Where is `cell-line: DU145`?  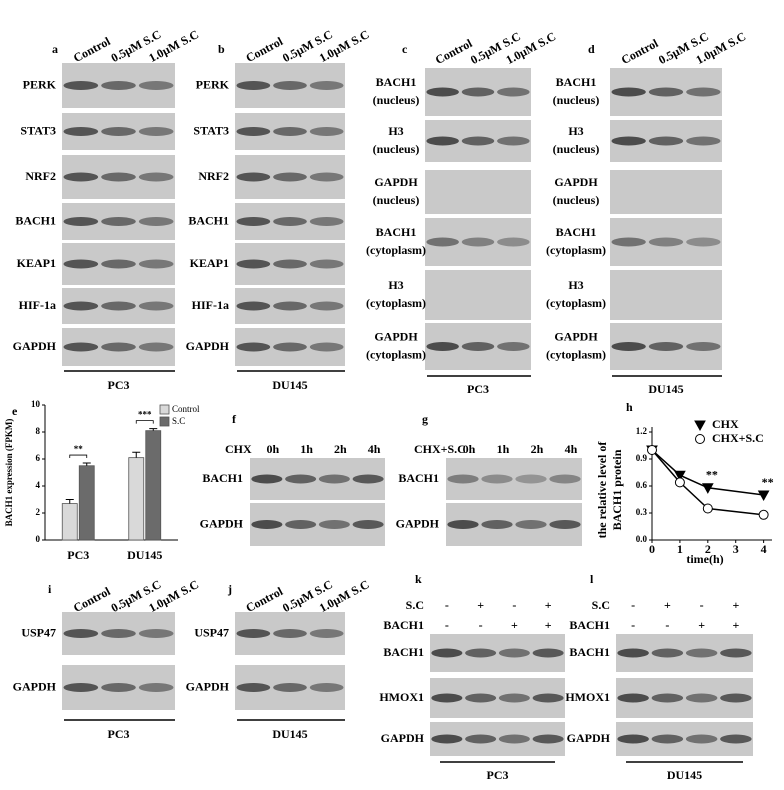
cell-line: DU145 is located at coordinates (289, 734).